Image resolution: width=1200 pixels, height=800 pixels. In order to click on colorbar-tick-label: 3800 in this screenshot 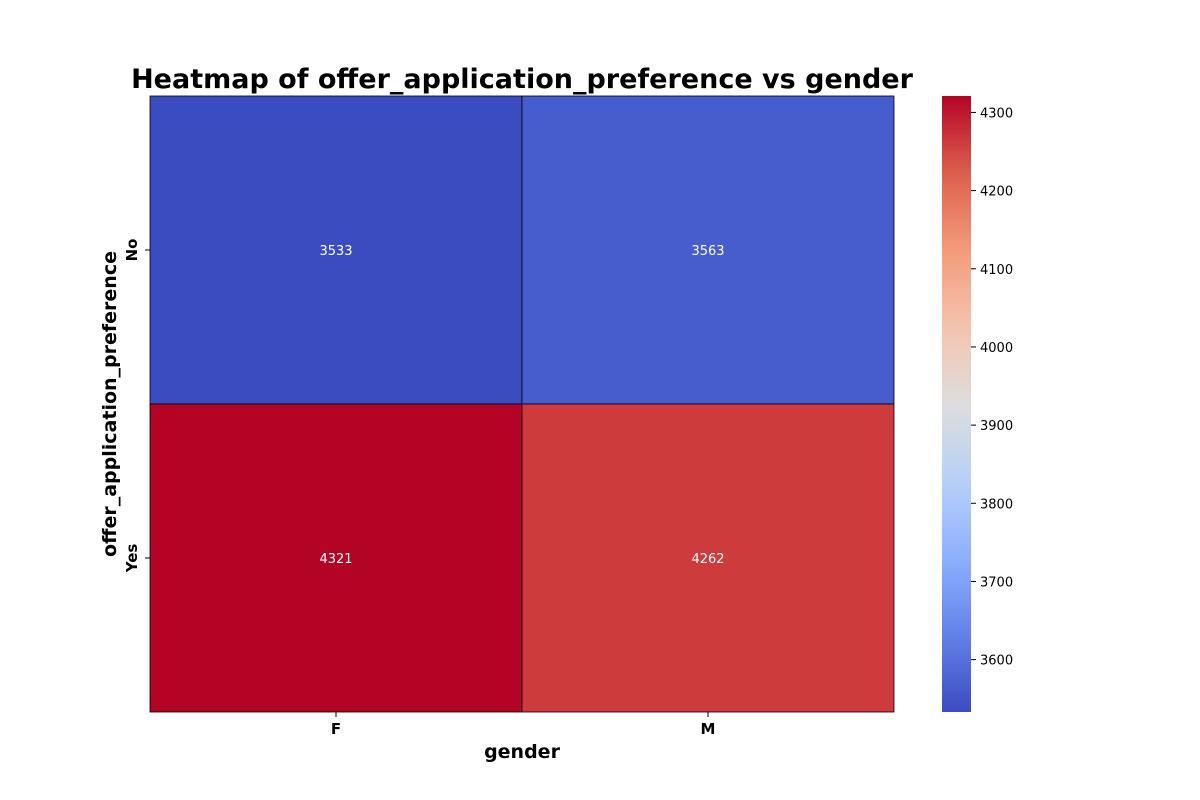, I will do `click(996, 504)`.